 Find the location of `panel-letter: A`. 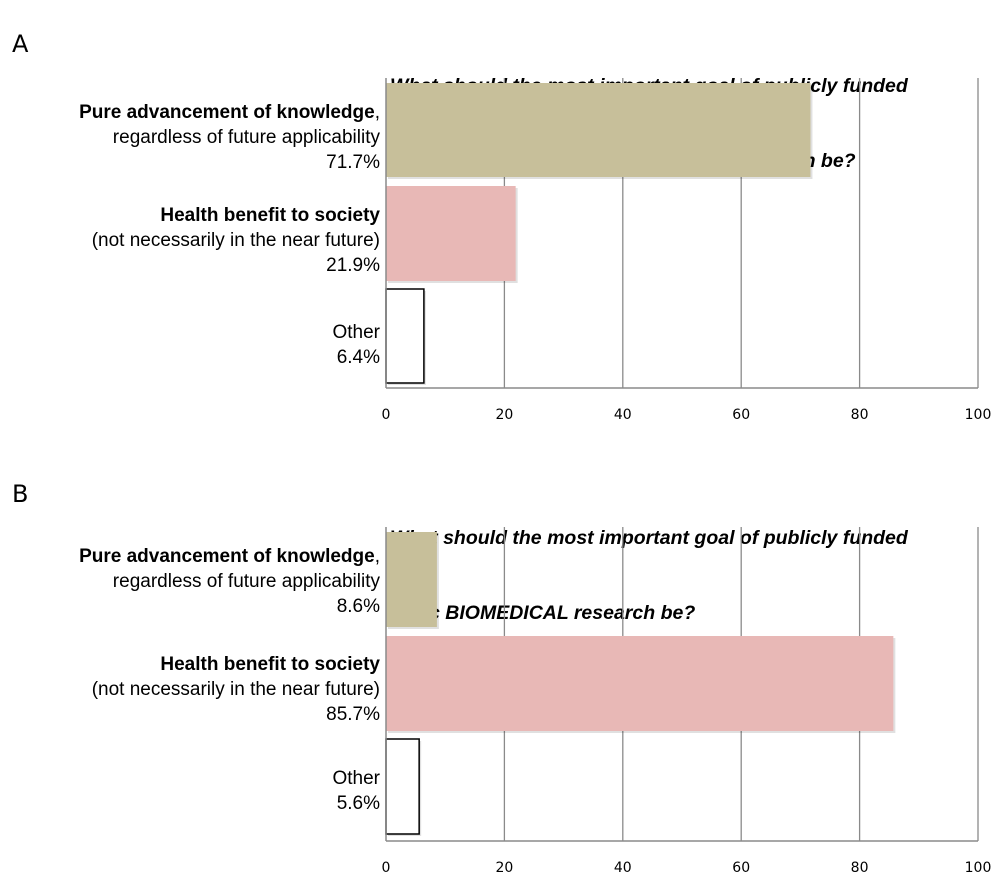

panel-letter: A is located at coordinates (20, 44).